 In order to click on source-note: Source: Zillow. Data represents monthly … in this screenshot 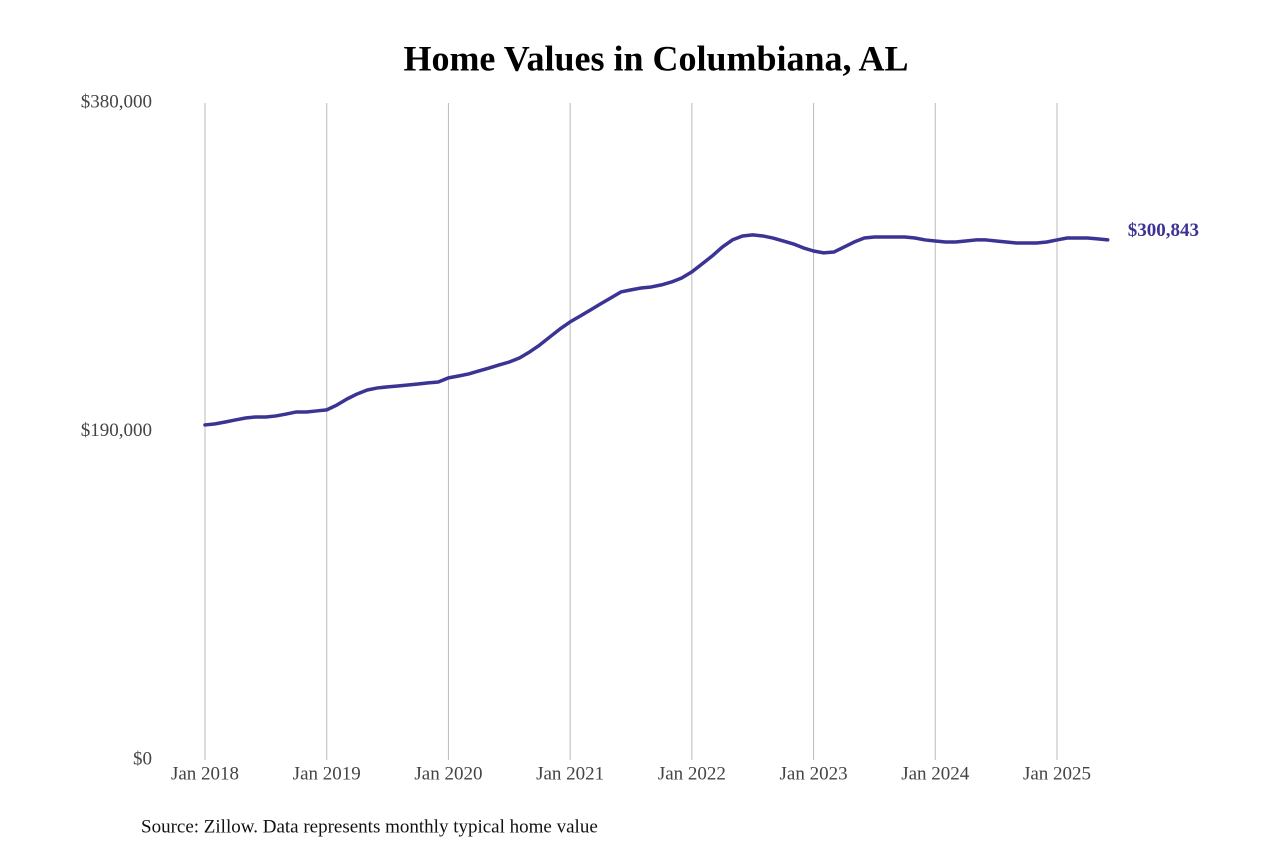, I will do `click(369, 826)`.